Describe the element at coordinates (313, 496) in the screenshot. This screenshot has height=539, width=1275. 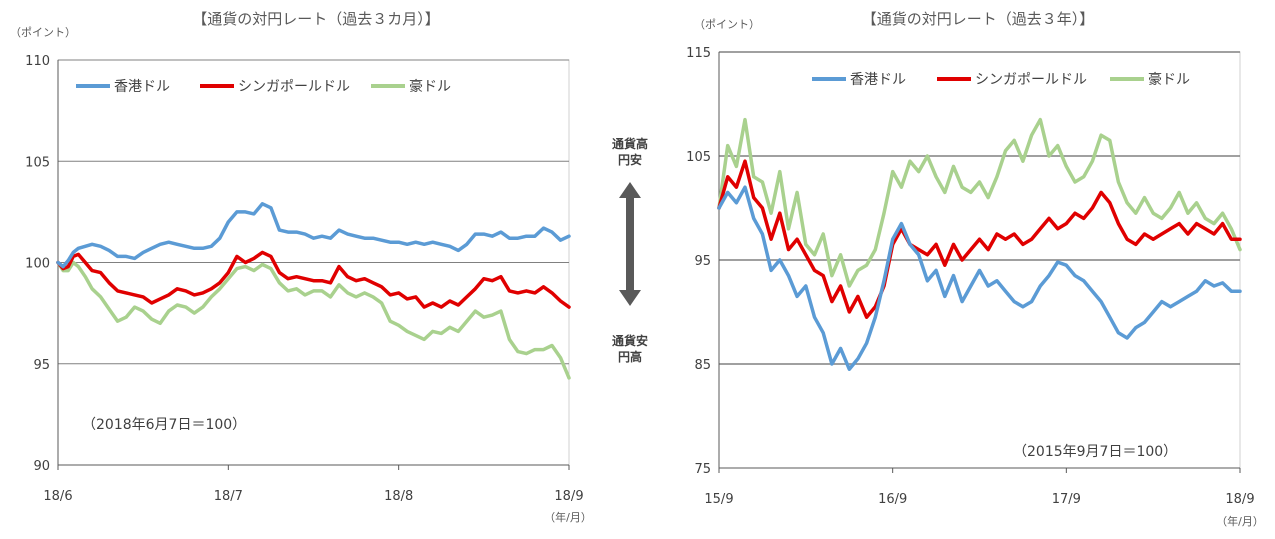
I see `x-tick-labels: 18/6 18/7 18/8 18/9` at that location.